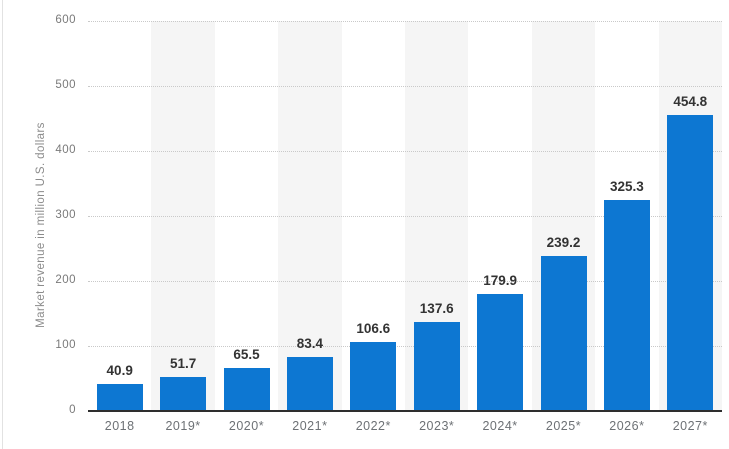 This screenshot has height=449, width=729. I want to click on x-tick-label-2019*: 2019*, so click(183, 426).